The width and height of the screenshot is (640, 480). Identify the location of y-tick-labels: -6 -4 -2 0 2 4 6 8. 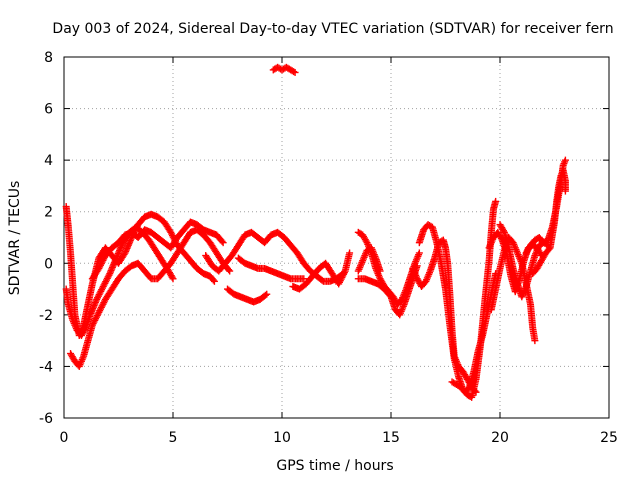
(46, 238).